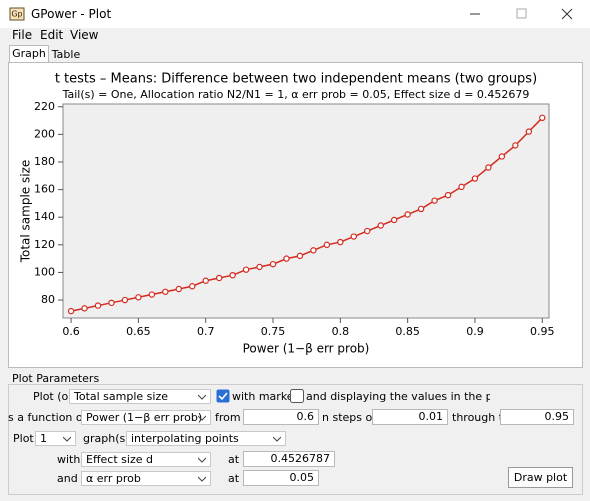 The width and height of the screenshot is (590, 501). What do you see at coordinates (542, 331) in the screenshot?
I see `x-tick-label: 0.95` at bounding box center [542, 331].